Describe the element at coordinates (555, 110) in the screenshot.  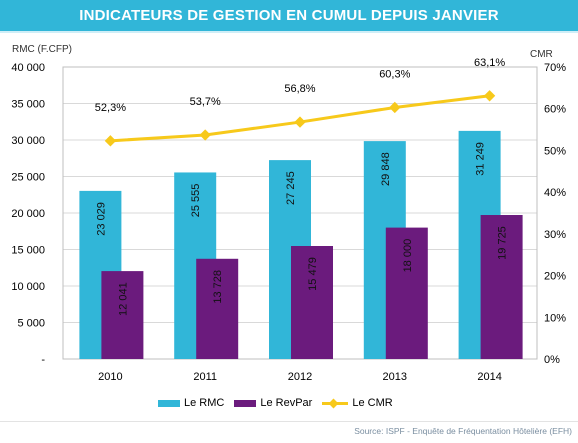
I see `right-axis-tick-label: 60%` at that location.